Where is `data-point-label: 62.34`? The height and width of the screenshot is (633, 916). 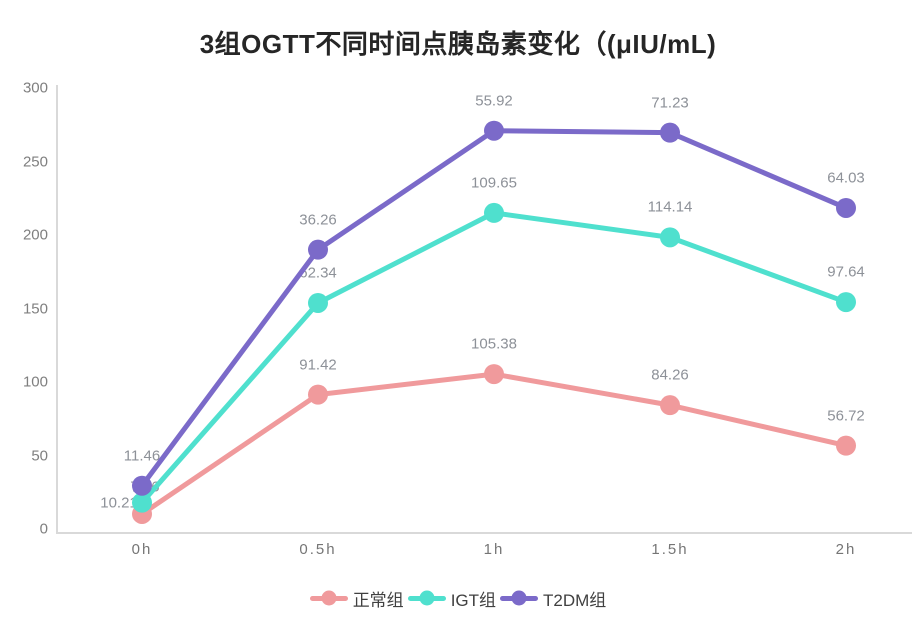 data-point-label: 62.34 is located at coordinates (318, 273).